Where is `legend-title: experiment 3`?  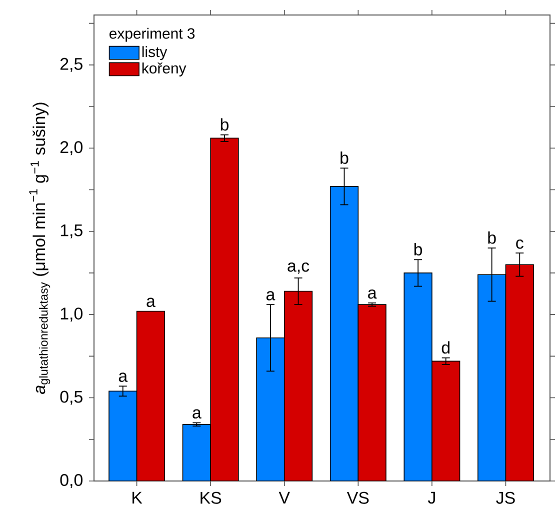 legend-title: experiment 3 is located at coordinates (152, 35).